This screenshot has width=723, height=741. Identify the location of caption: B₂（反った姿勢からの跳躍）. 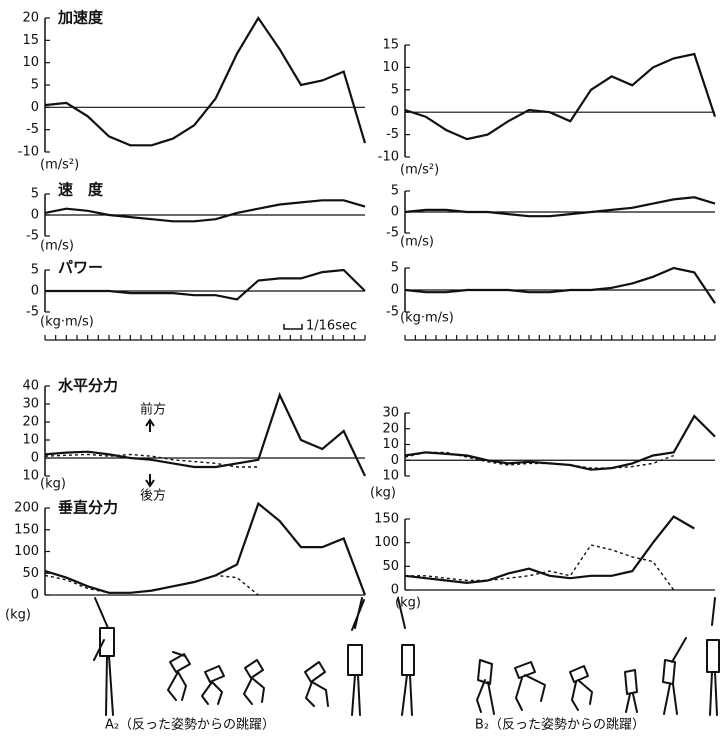
(560, 725).